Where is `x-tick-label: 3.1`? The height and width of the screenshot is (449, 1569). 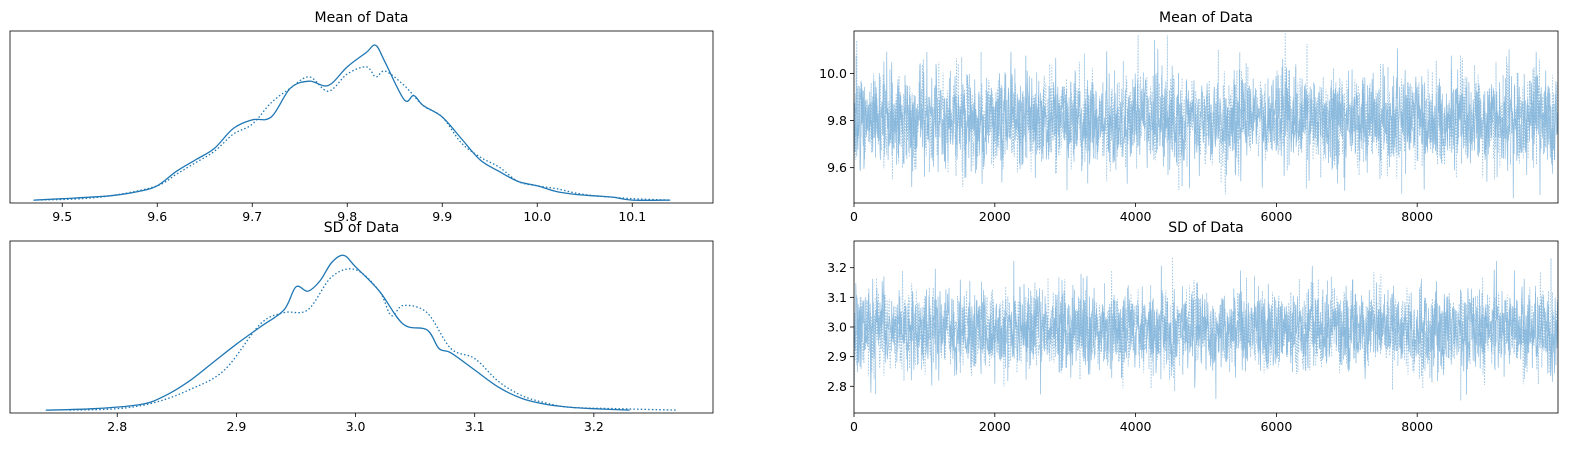
x-tick-label: 3.1 is located at coordinates (475, 426).